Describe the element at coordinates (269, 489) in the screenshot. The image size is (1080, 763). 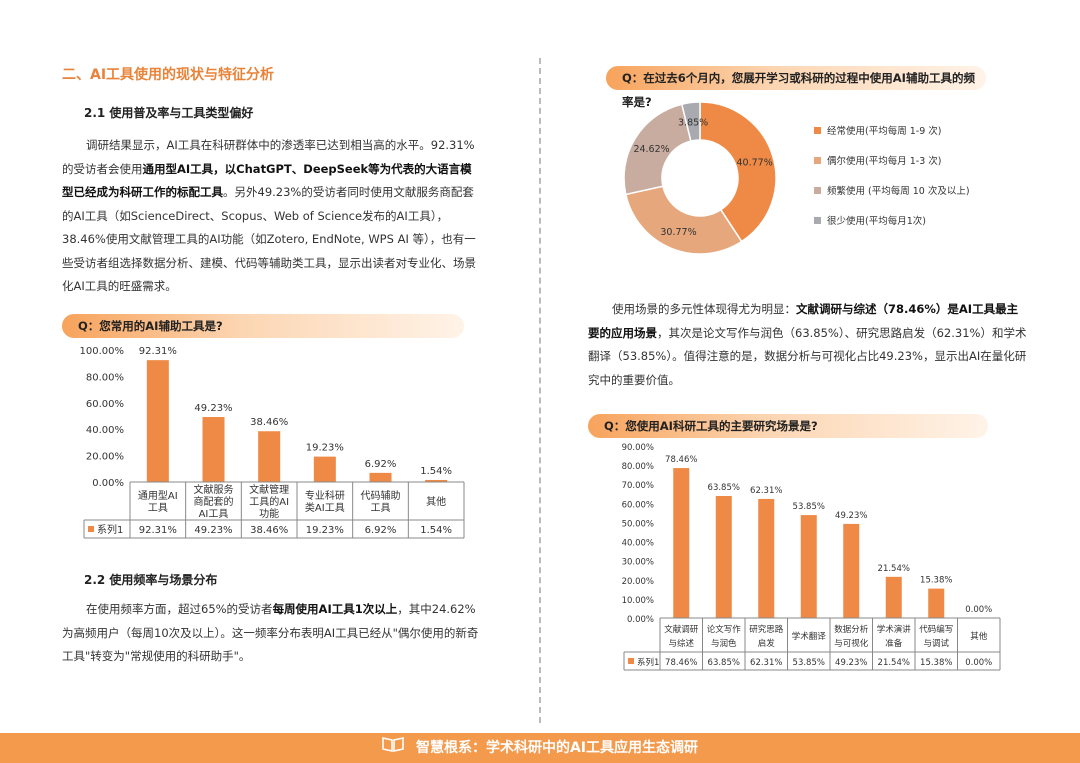
I see `category-label: 文献管理` at that location.